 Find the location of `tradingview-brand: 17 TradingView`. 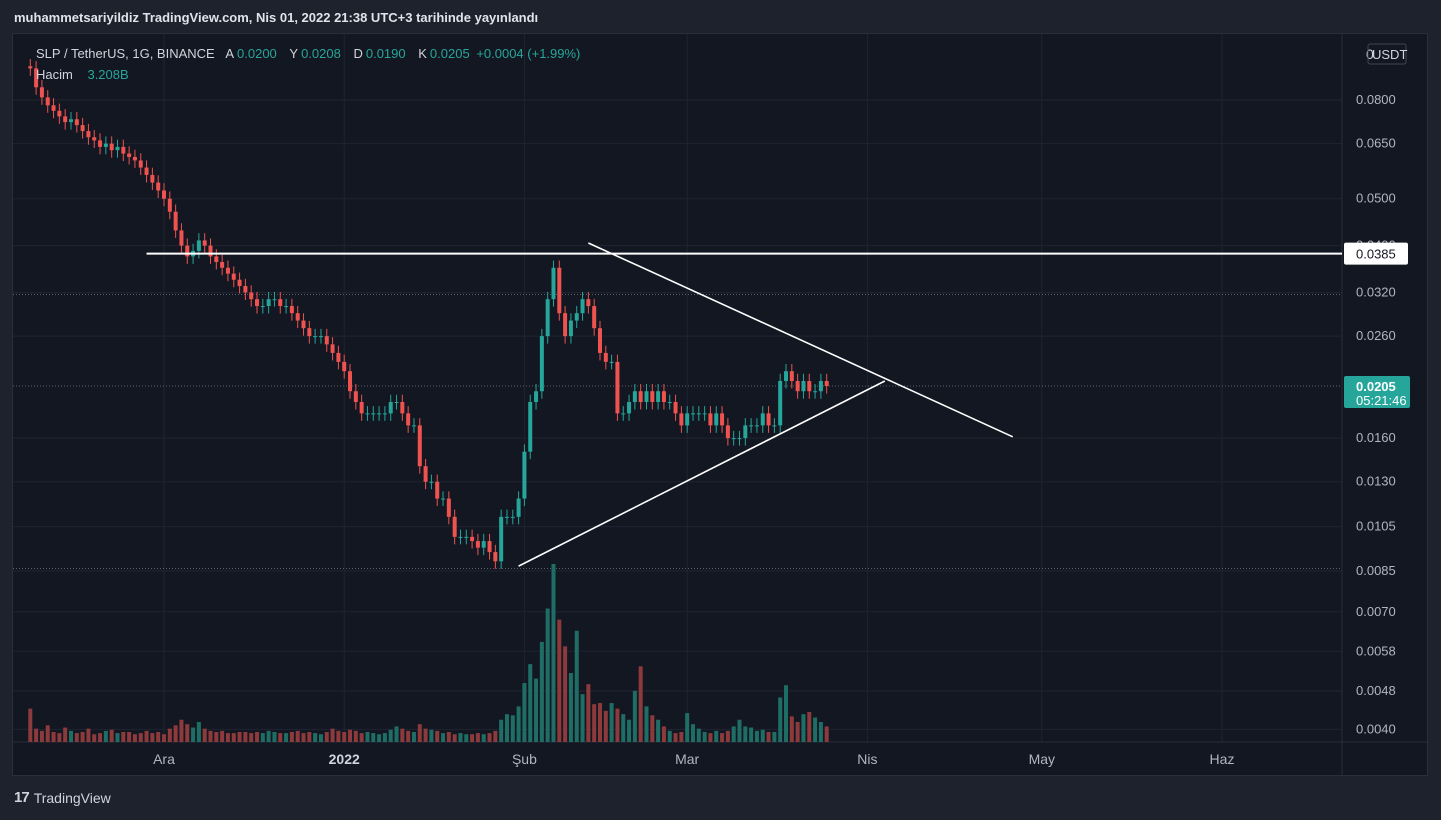

tradingview-brand: 17 TradingView is located at coordinates (62, 797).